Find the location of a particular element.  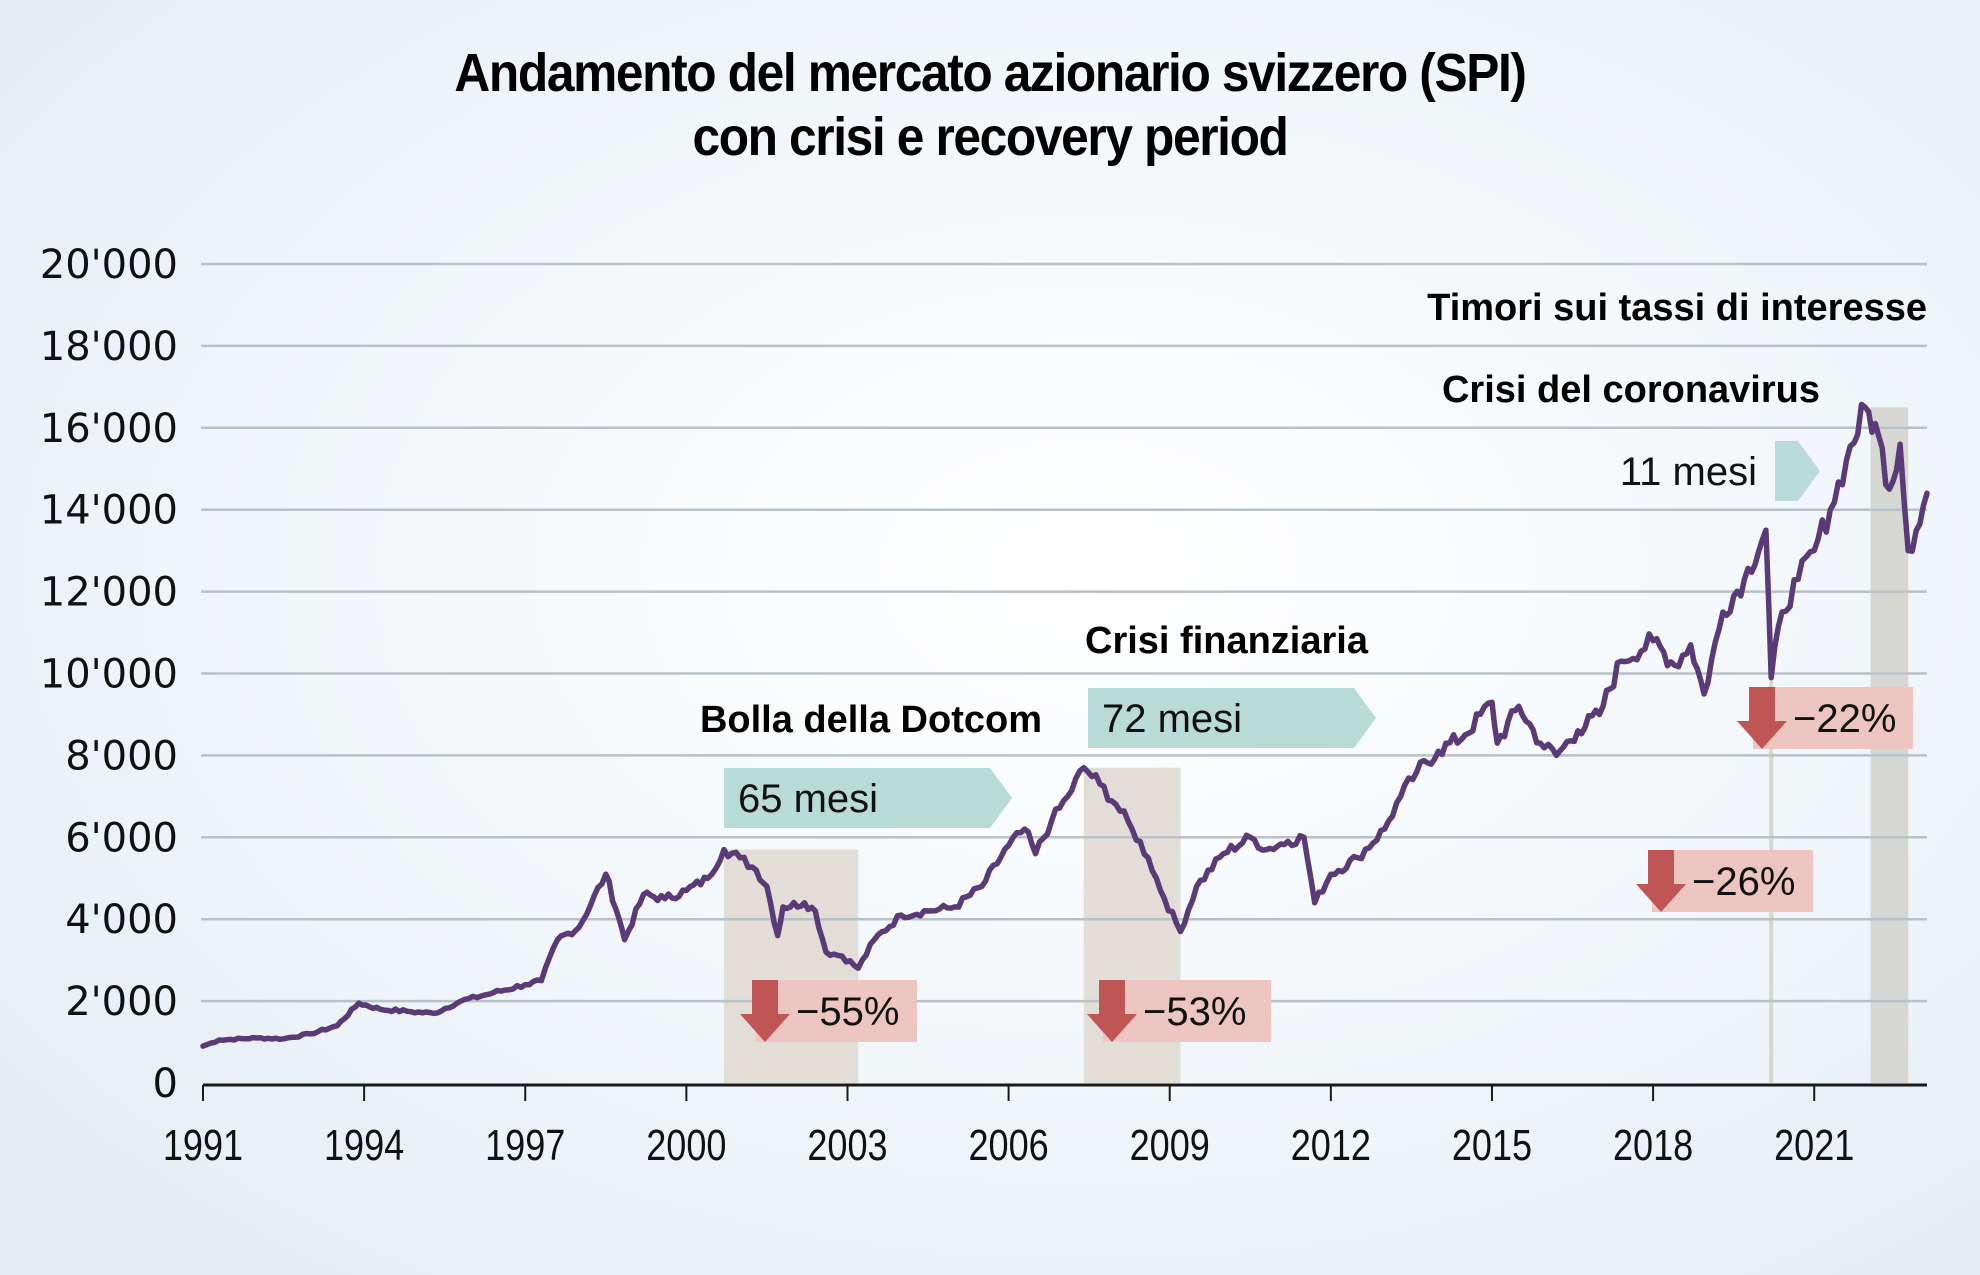

y-tick-label: 20'000 is located at coordinates (109, 265).